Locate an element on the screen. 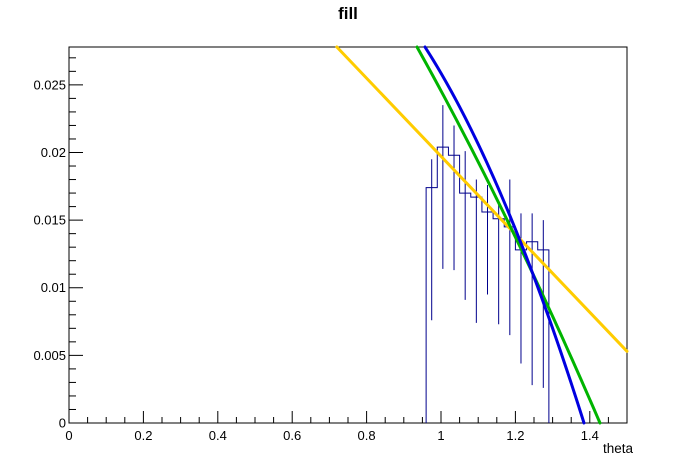 Image resolution: width=696 pixels, height=472 pixels. y-tick-label: 0.01 is located at coordinates (53, 287).